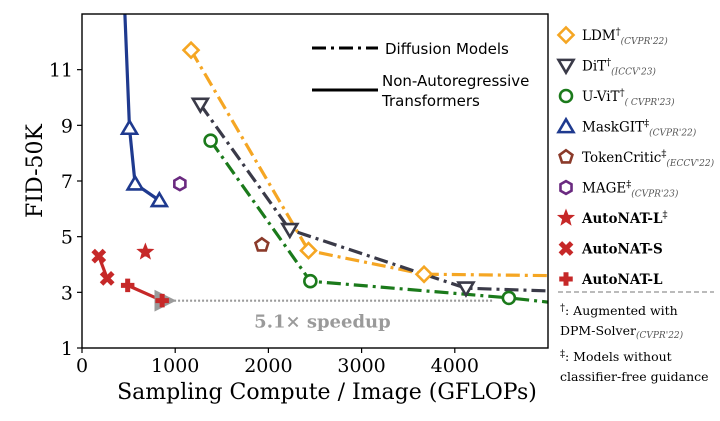 Image resolution: width=720 pixels, height=421 pixels. I want to click on legend-nat-label-line2: Transformers, so click(430, 101).